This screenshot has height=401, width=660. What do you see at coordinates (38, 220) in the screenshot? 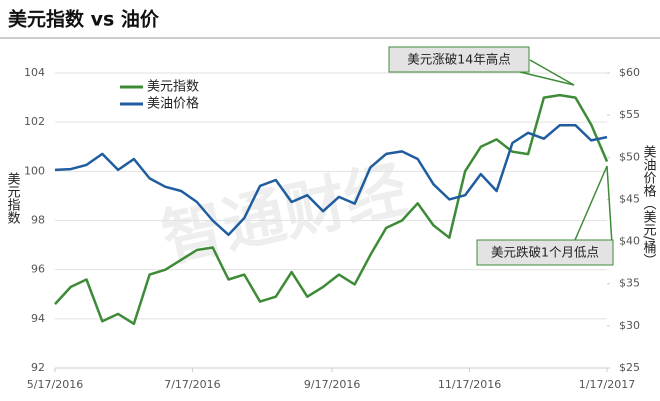
I see `y-tick-label: 98` at bounding box center [38, 220].